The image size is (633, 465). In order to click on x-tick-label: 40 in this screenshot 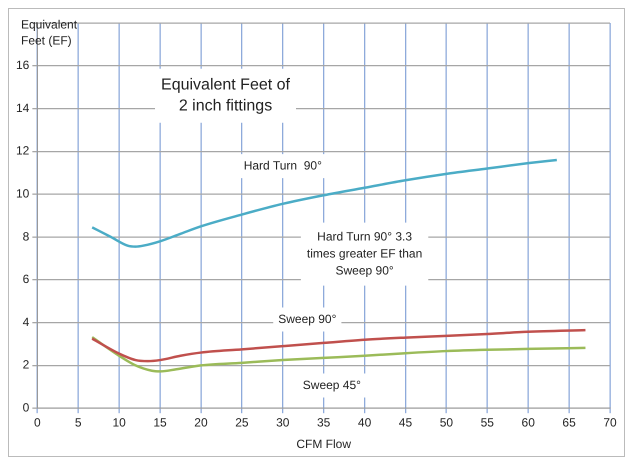, I will do `click(365, 423)`.